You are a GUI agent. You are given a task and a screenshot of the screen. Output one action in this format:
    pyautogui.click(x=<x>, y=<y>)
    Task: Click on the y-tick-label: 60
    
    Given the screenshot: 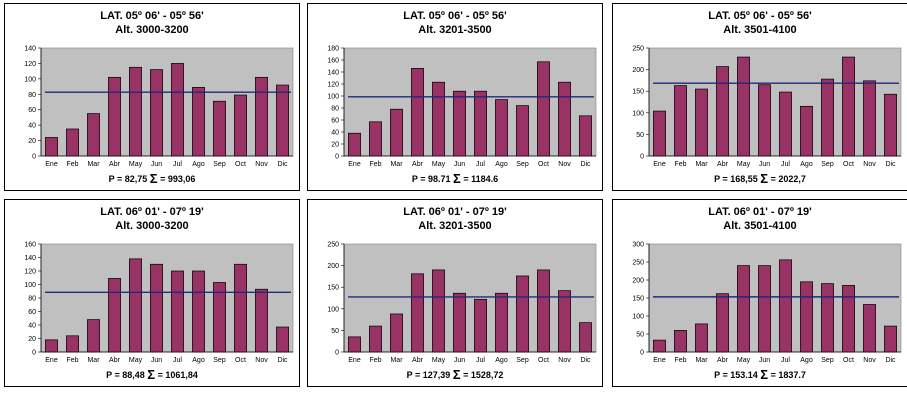 What is the action you would take?
    pyautogui.click(x=32, y=110)
    